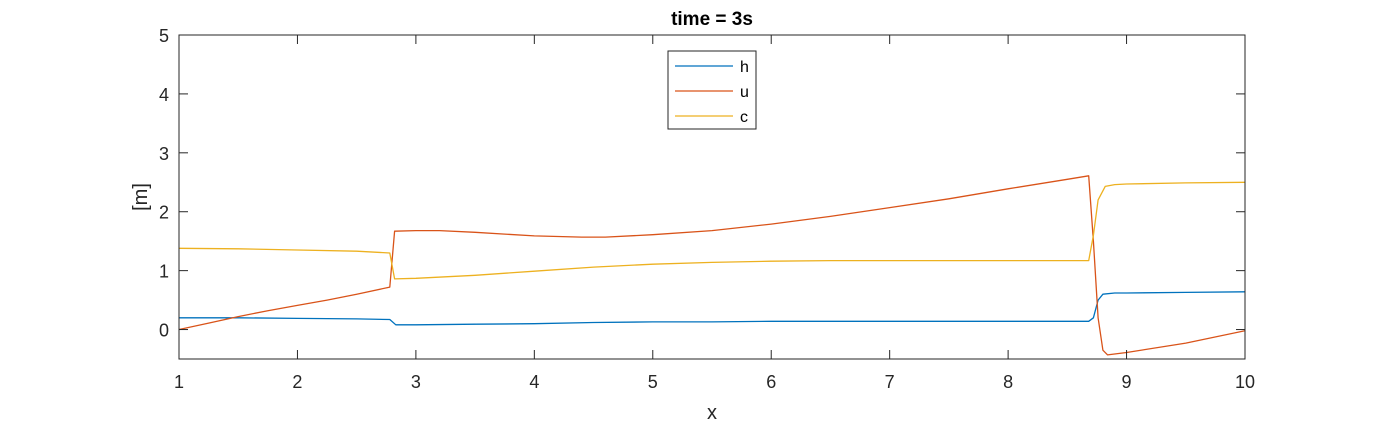 Image resolution: width=1377 pixels, height=426 pixels. What do you see at coordinates (712, 308) in the screenshot?
I see `series-line-h` at bounding box center [712, 308].